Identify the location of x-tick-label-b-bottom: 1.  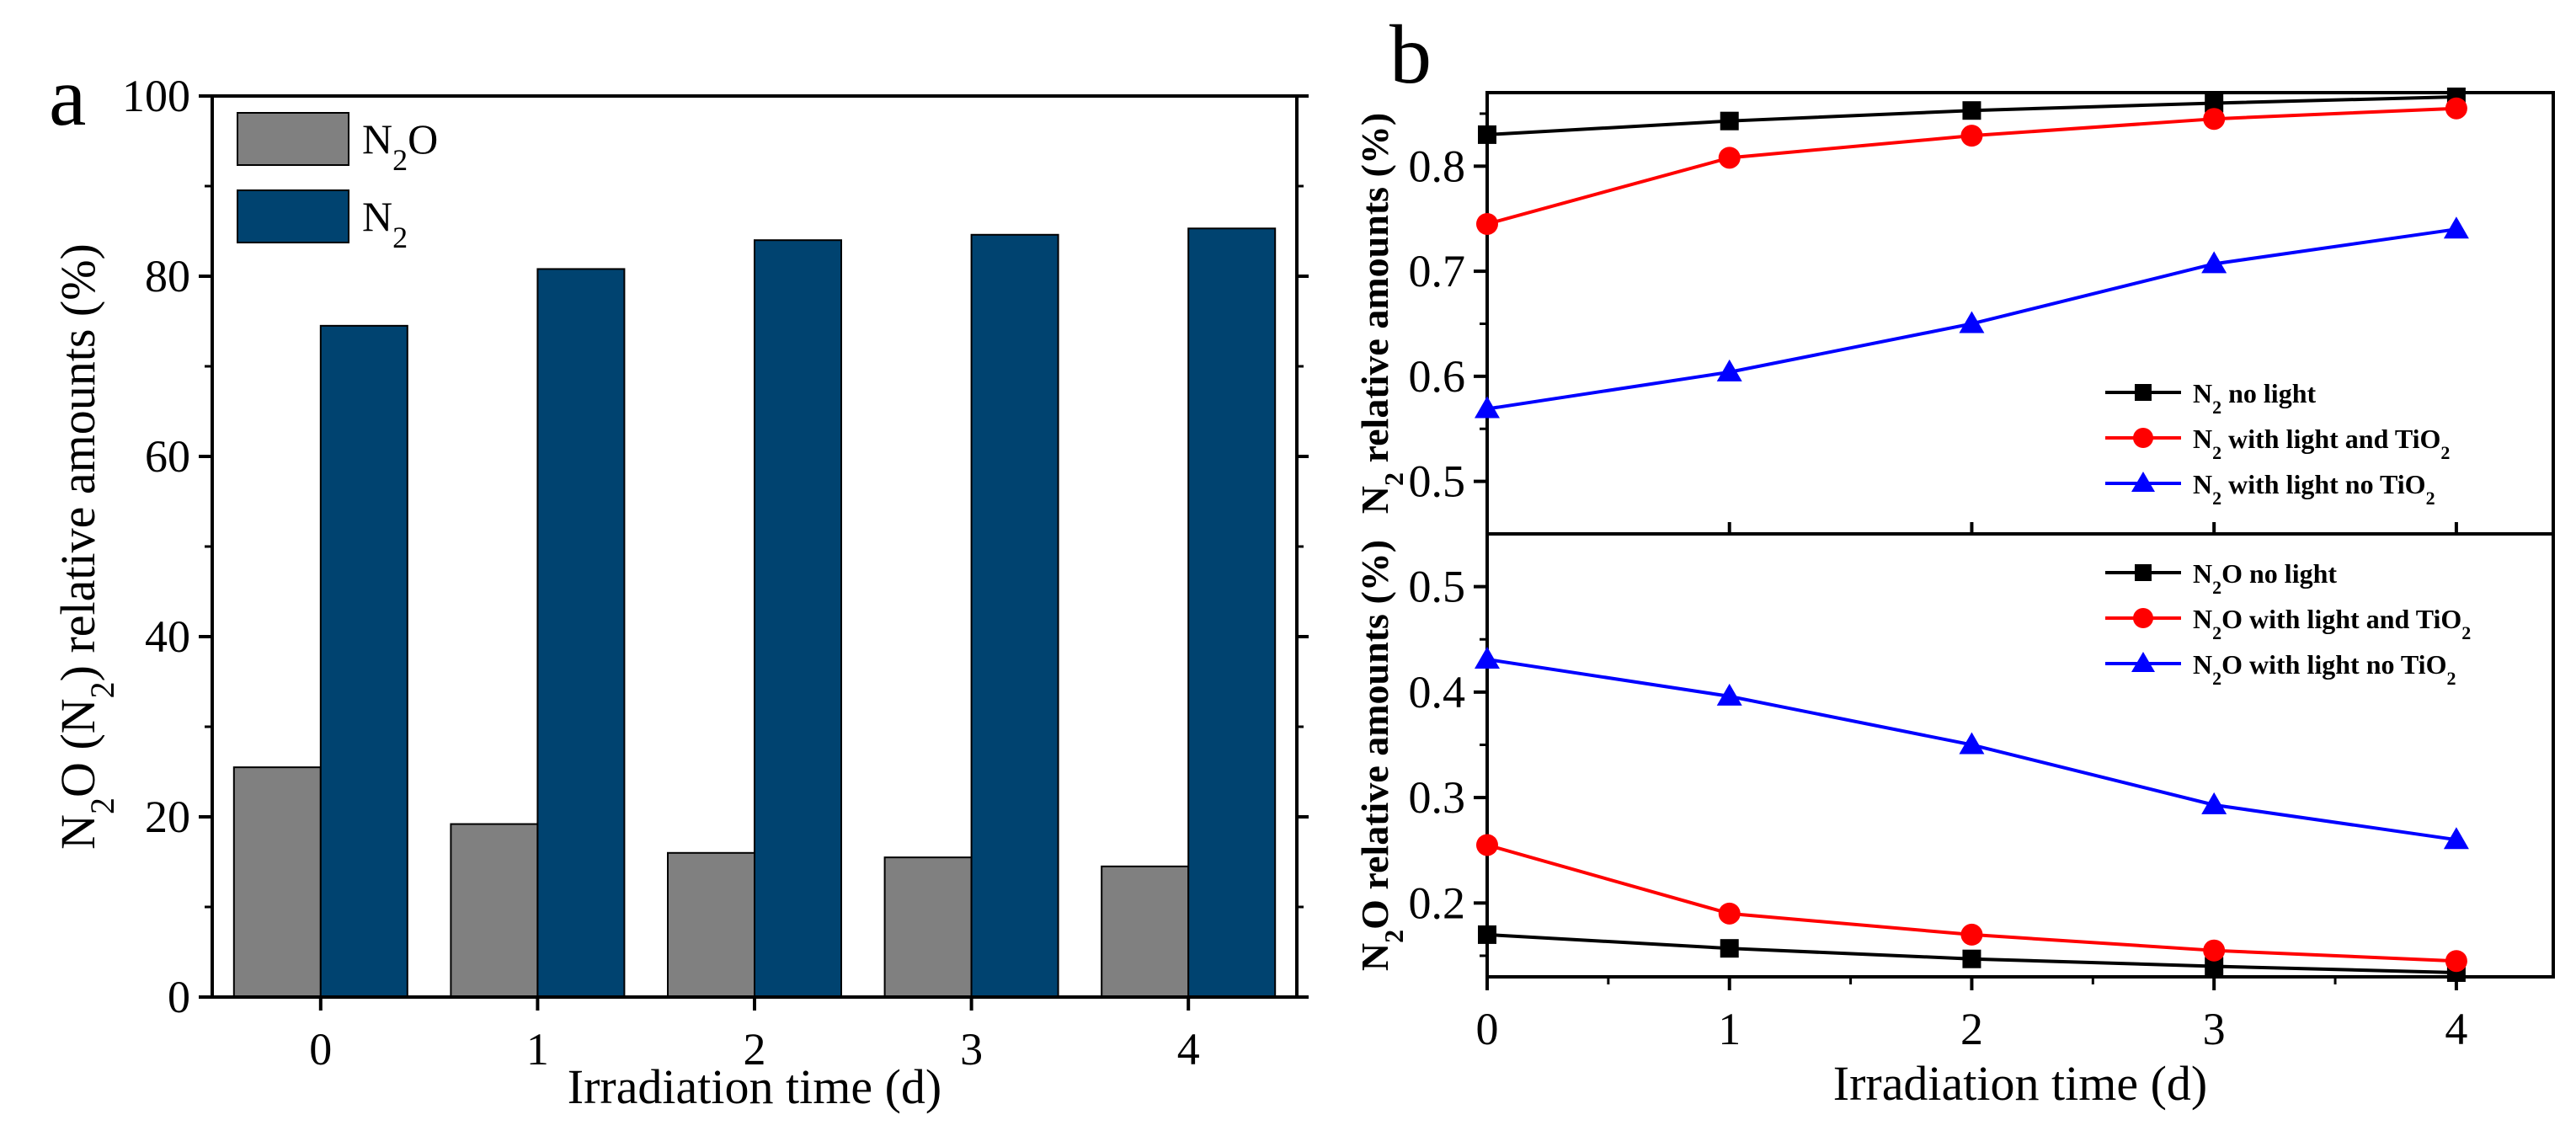
(1729, 1029).